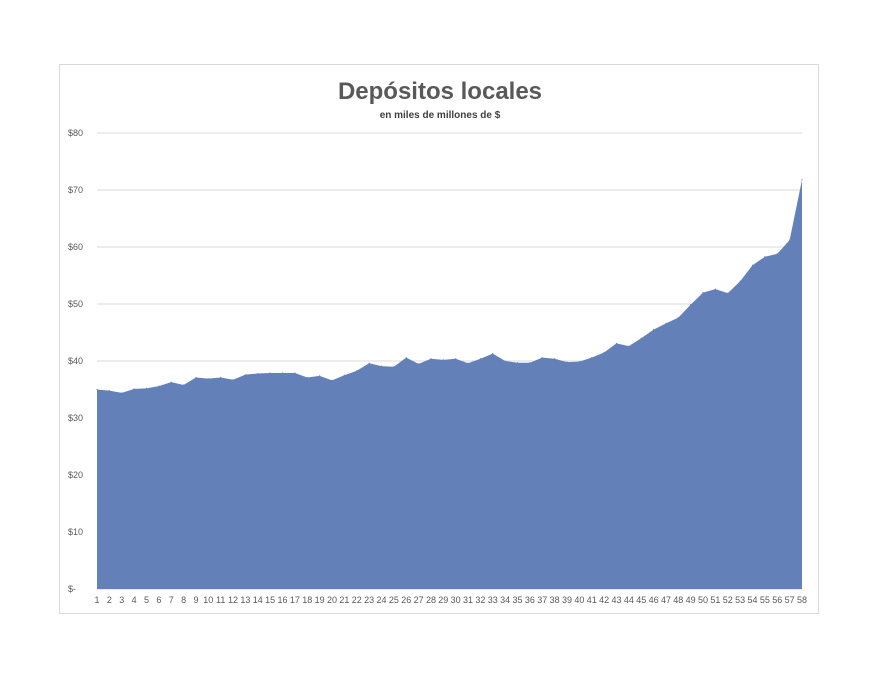  Describe the element at coordinates (307, 600) in the screenshot. I see `x-tick-label: 18` at that location.